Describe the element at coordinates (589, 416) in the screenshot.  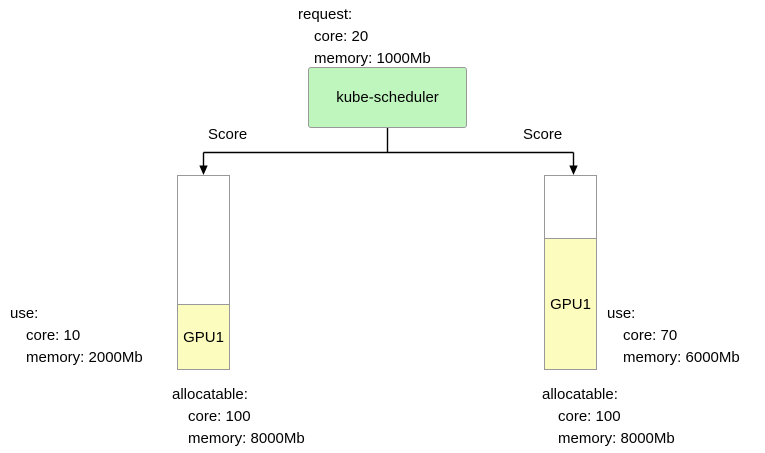
I see `allocatable-core-right: core: 100` at that location.